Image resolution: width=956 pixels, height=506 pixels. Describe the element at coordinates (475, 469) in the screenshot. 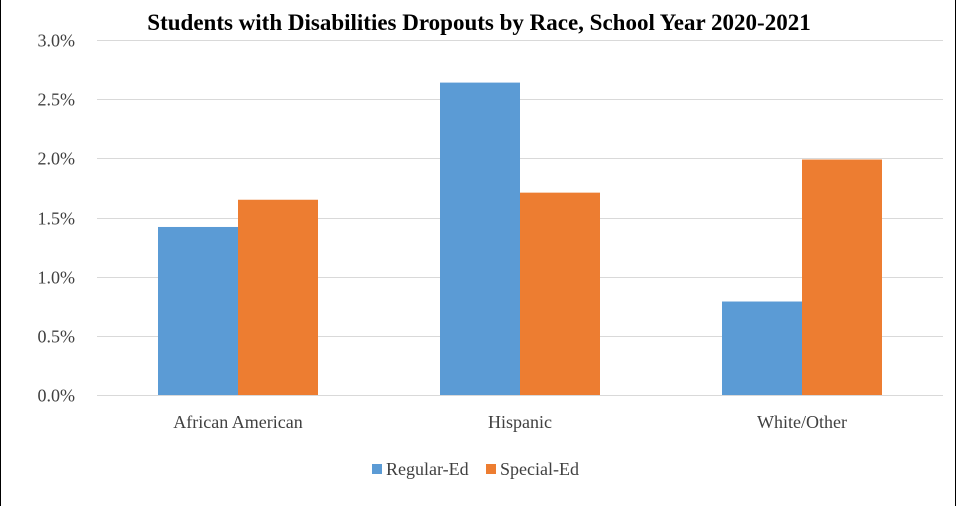

I see `legend: Regular-Ed Special-Ed` at that location.